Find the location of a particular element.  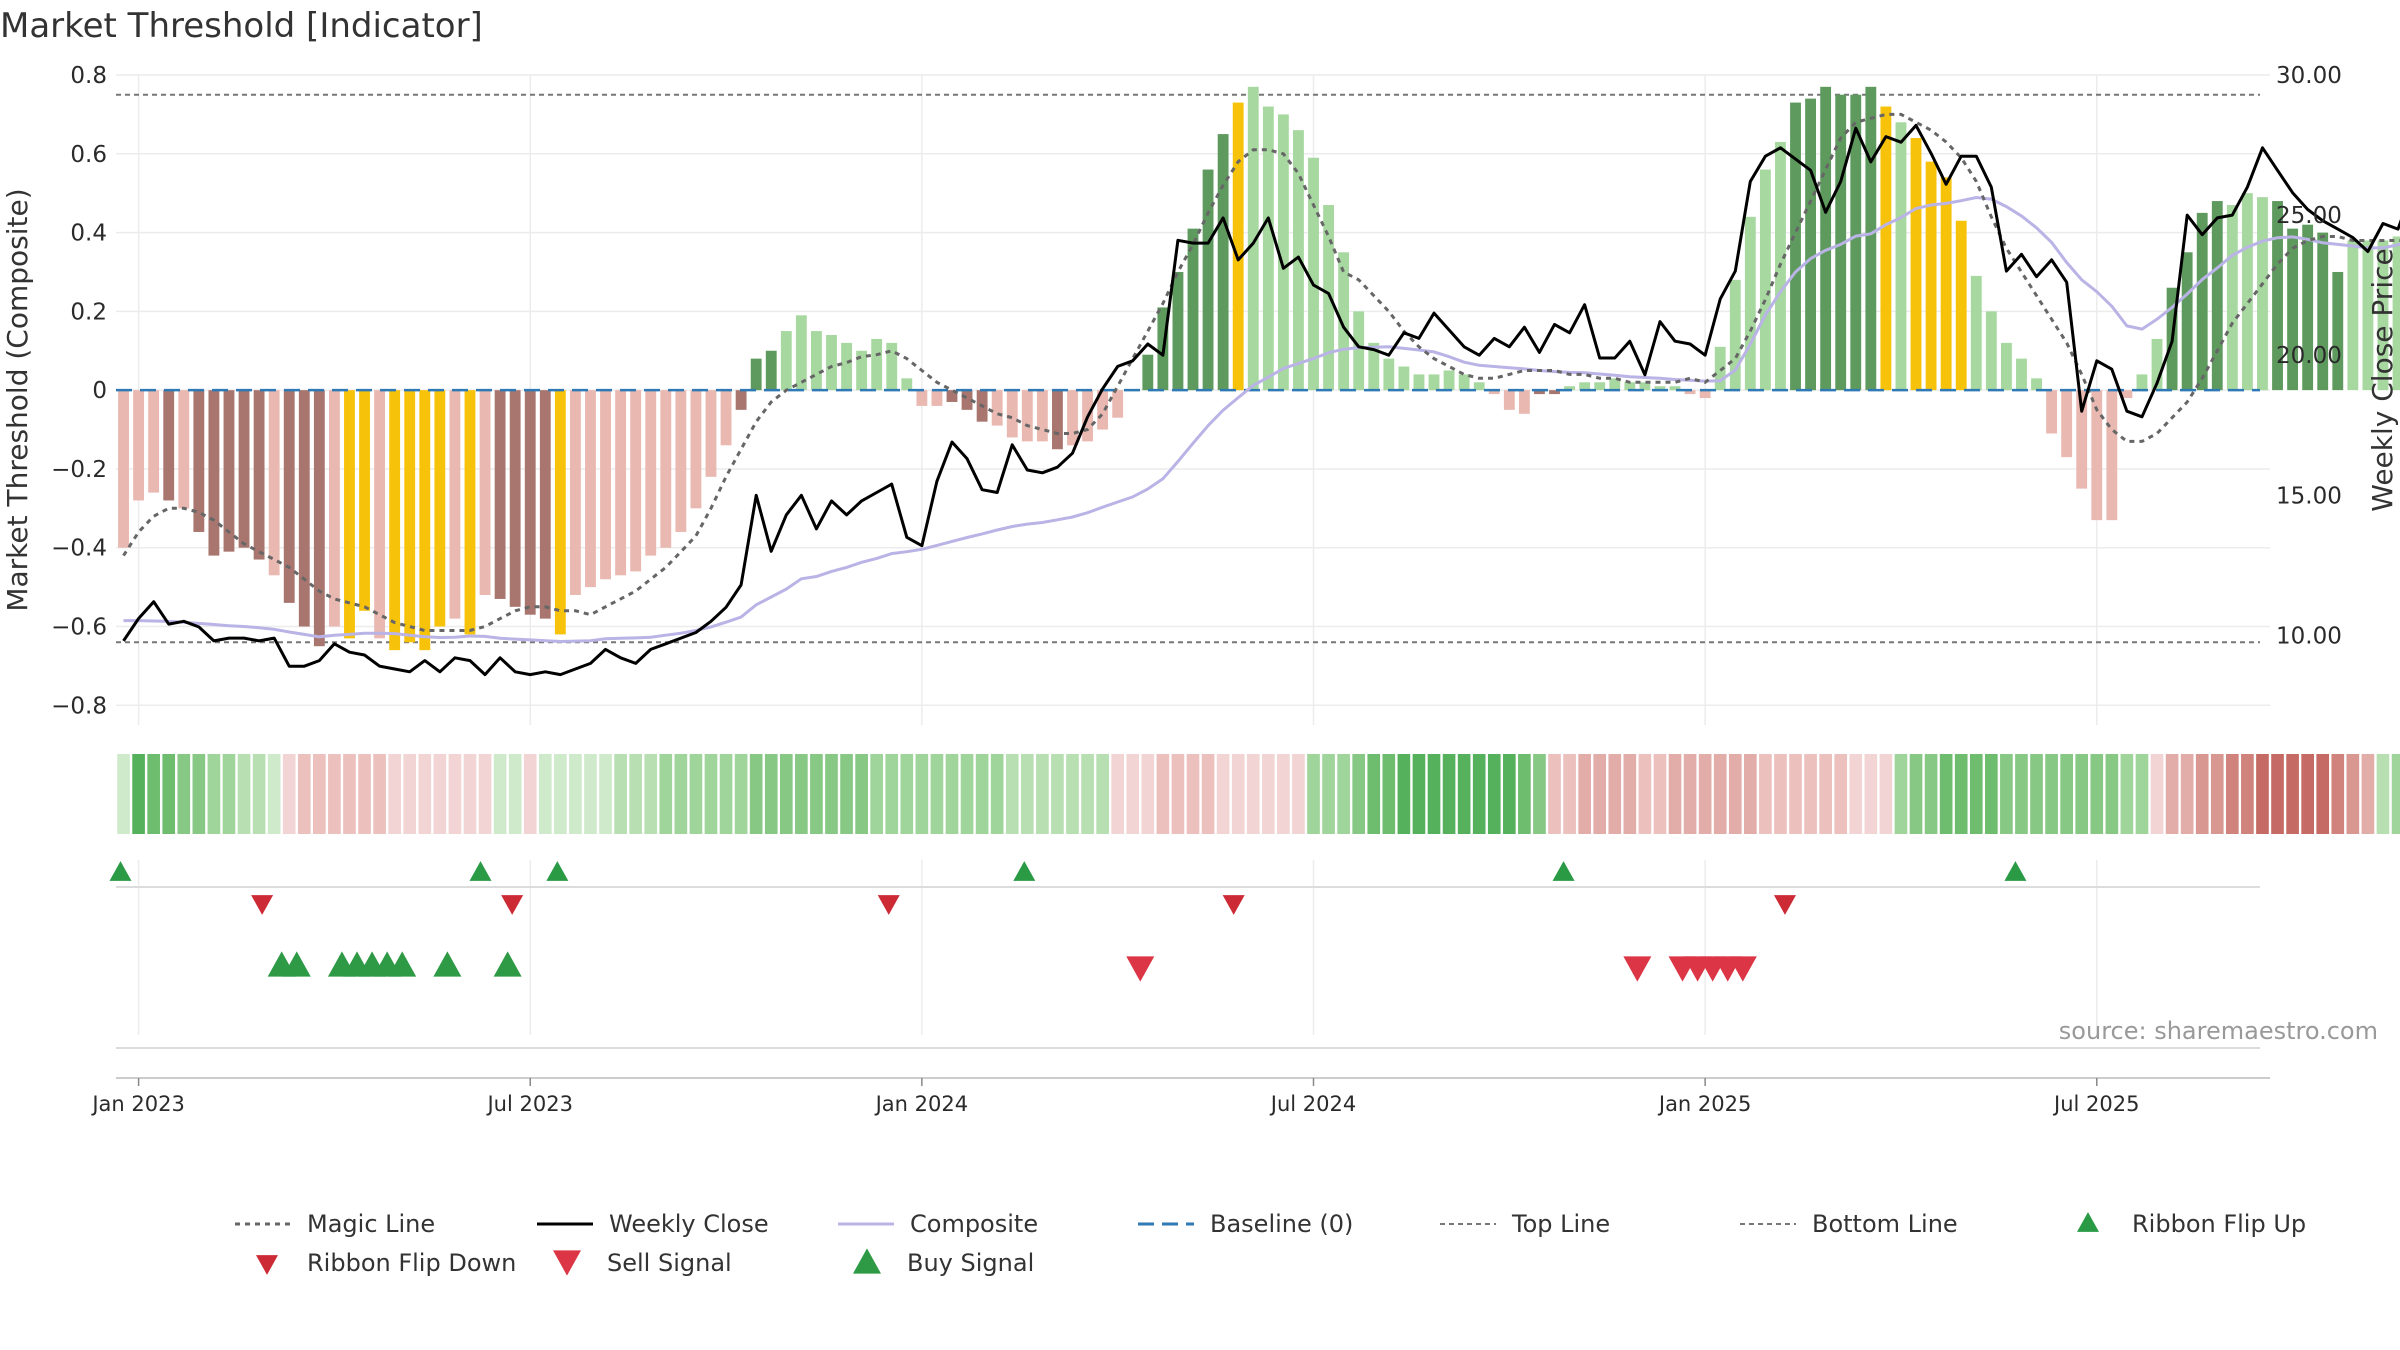

ribbon-flip-down-marker is located at coordinates (1233, 905).